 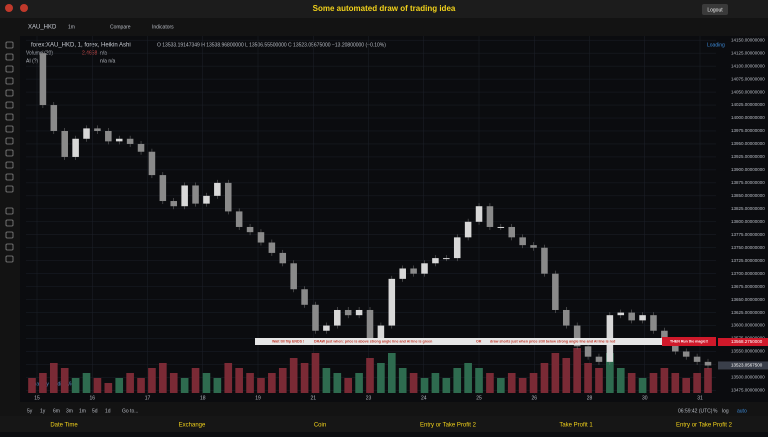 I want to click on y-tick-label: 14075.00000000, so click(x=748, y=78).